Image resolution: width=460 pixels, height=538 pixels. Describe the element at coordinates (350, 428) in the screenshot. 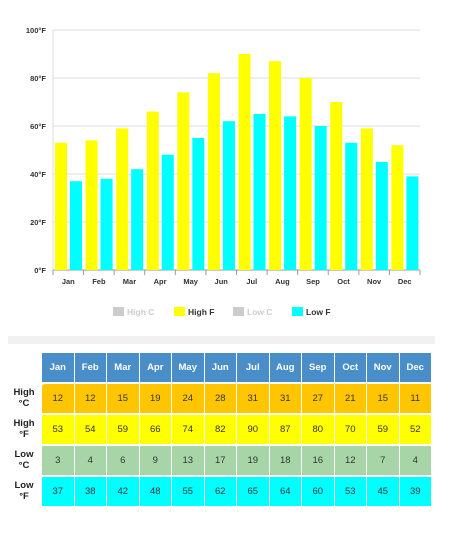

I see `table-cell: 70` at that location.